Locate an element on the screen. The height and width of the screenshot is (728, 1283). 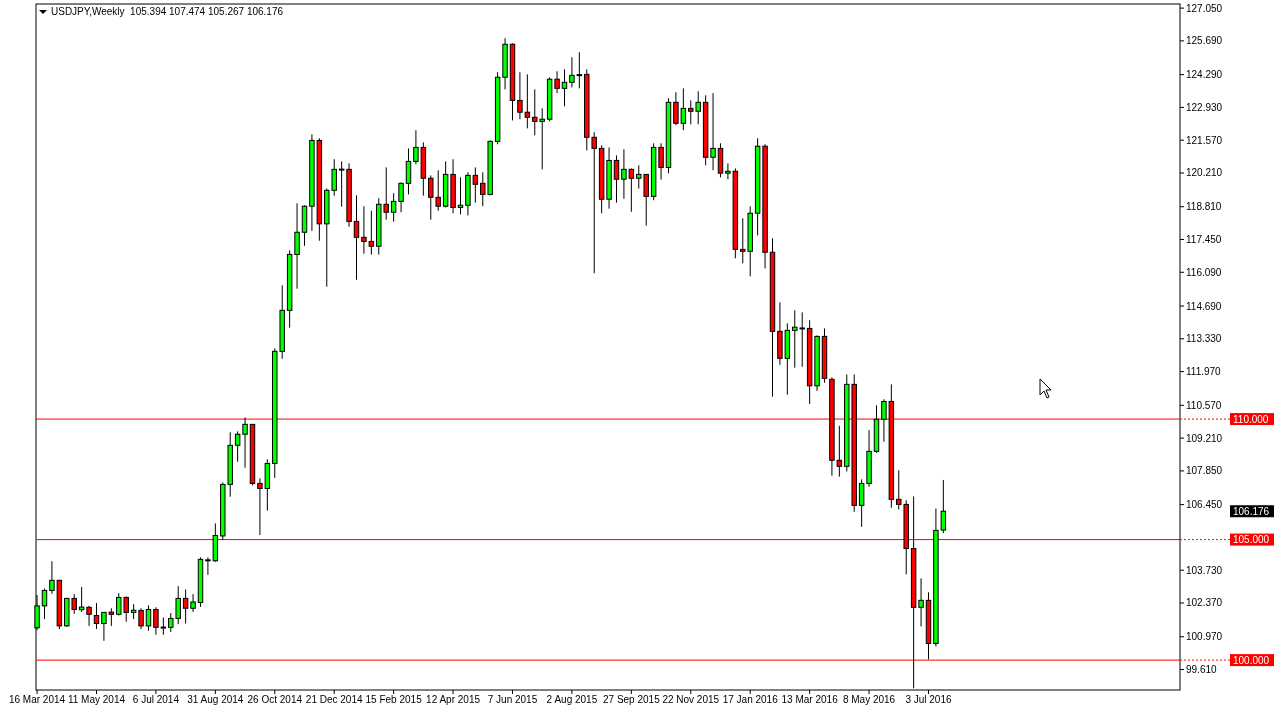
y-tick-label: 122.930 is located at coordinates (1204, 107).